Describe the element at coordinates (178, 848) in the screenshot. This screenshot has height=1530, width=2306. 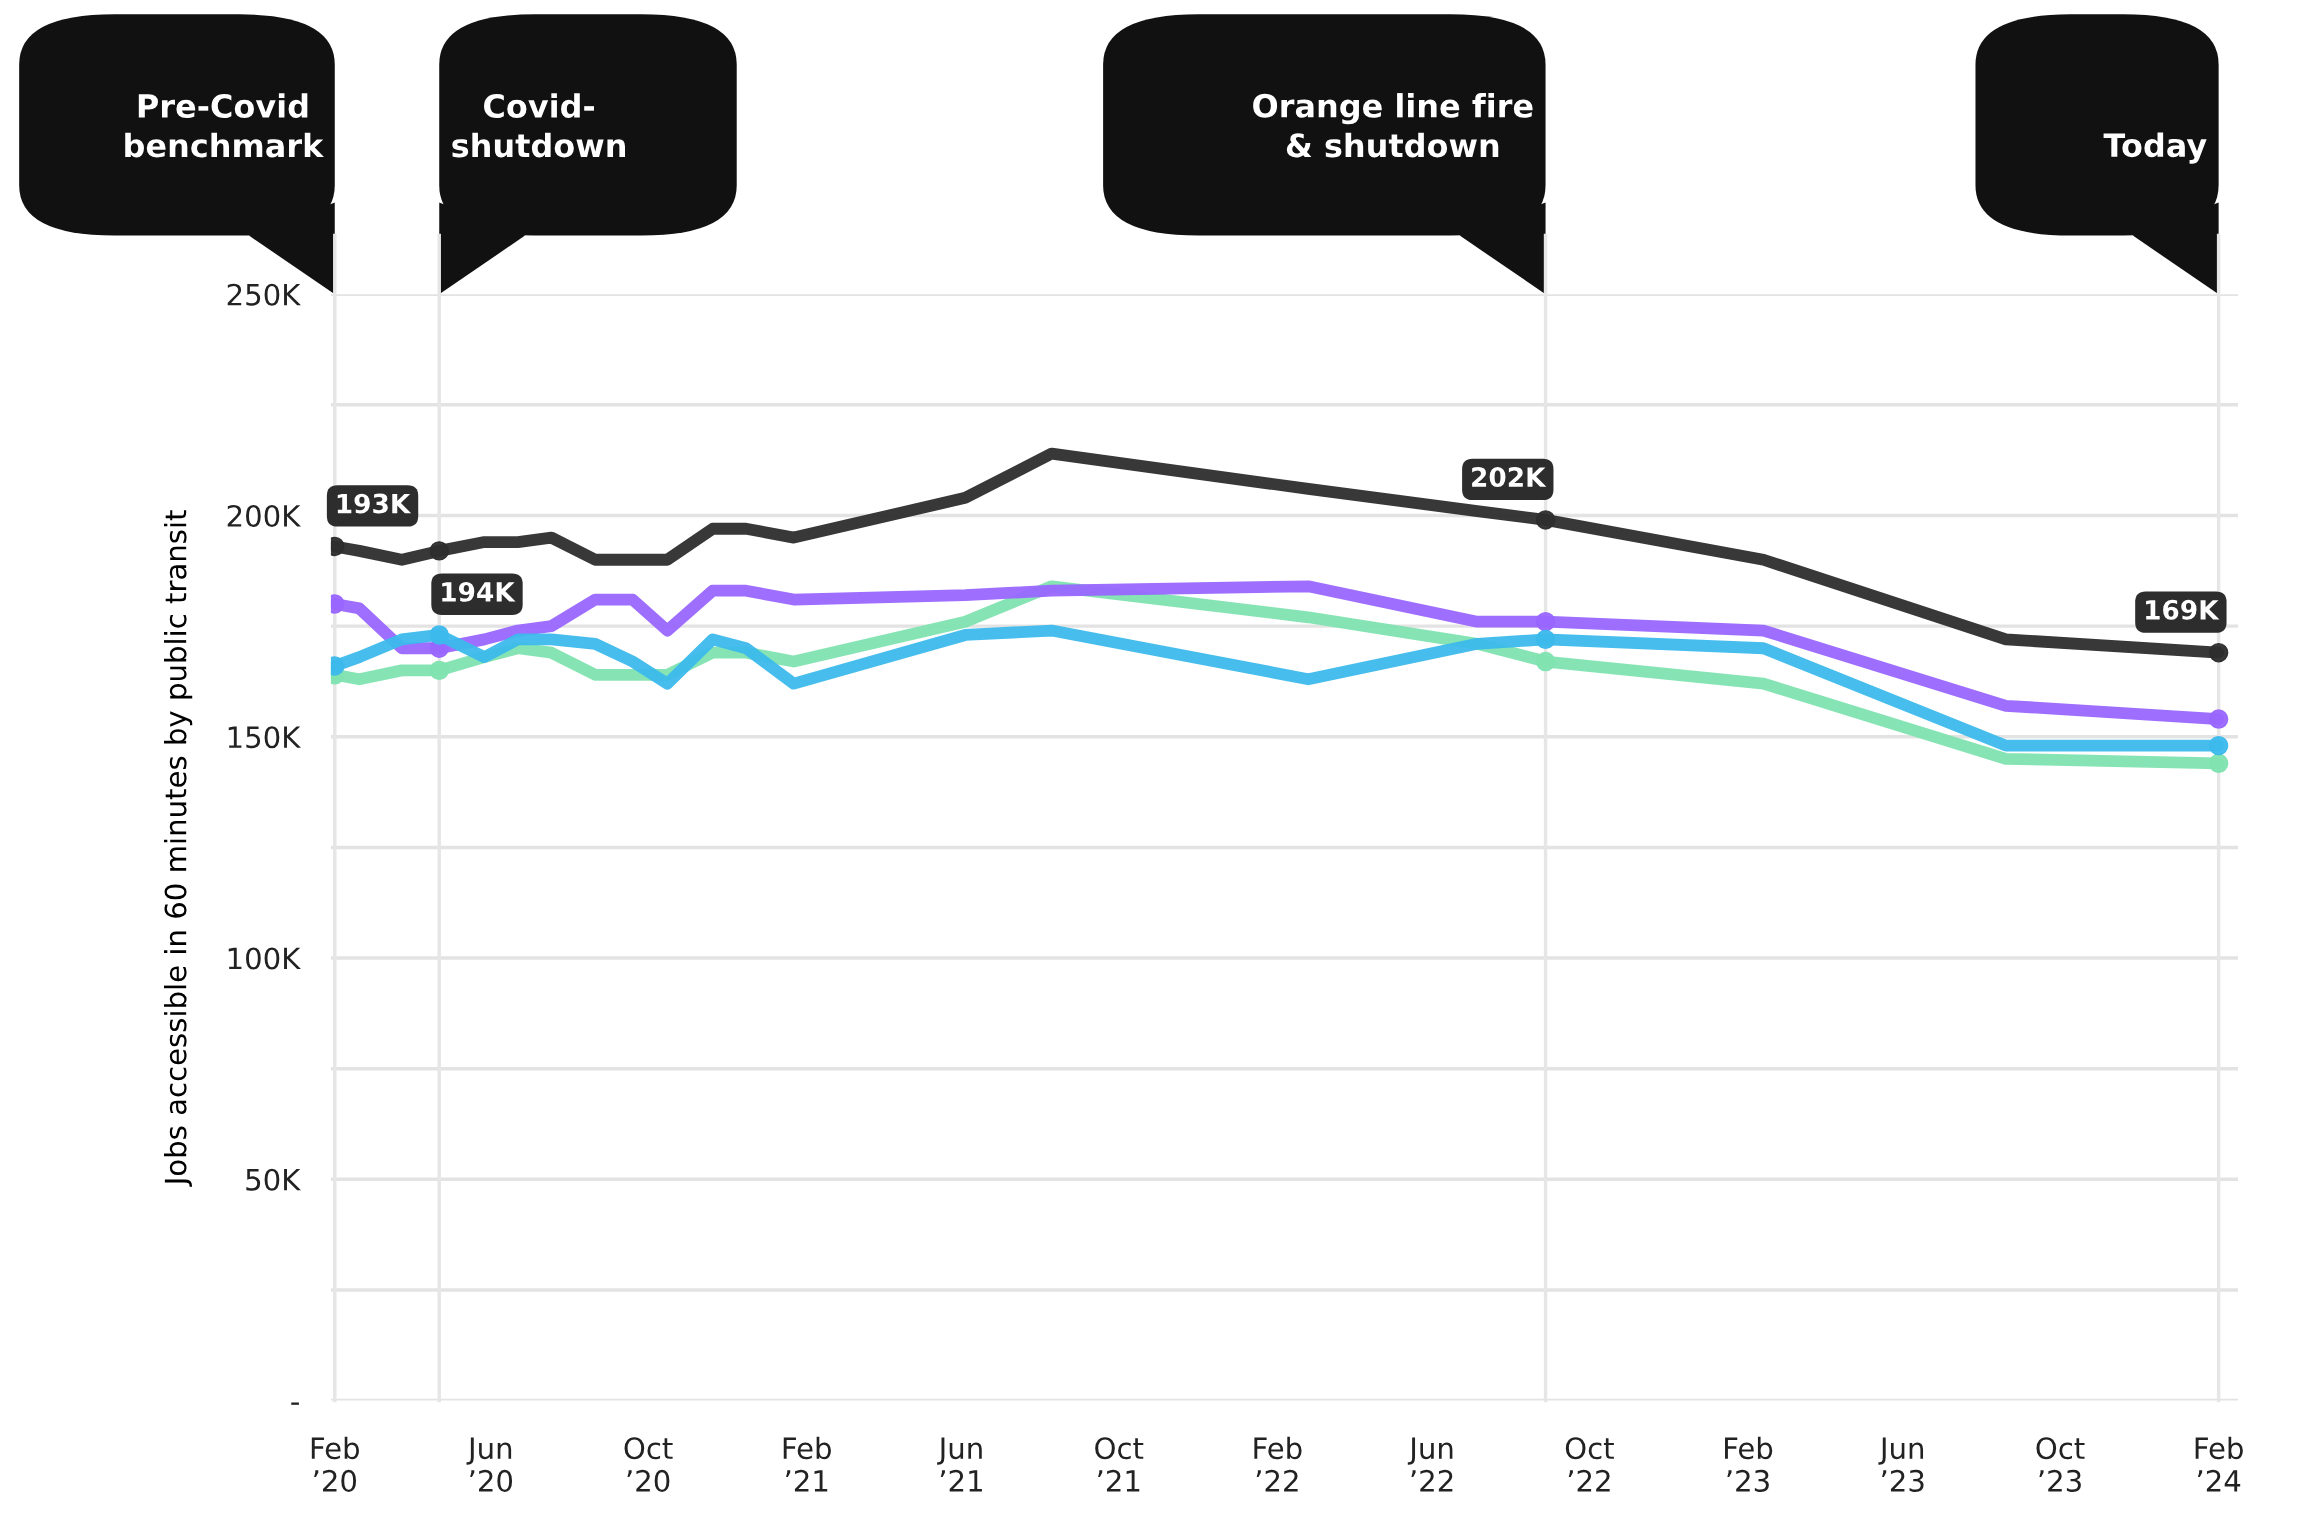
I see `y-axis-title: Jobs accessible in 60 minutes by public transit` at that location.